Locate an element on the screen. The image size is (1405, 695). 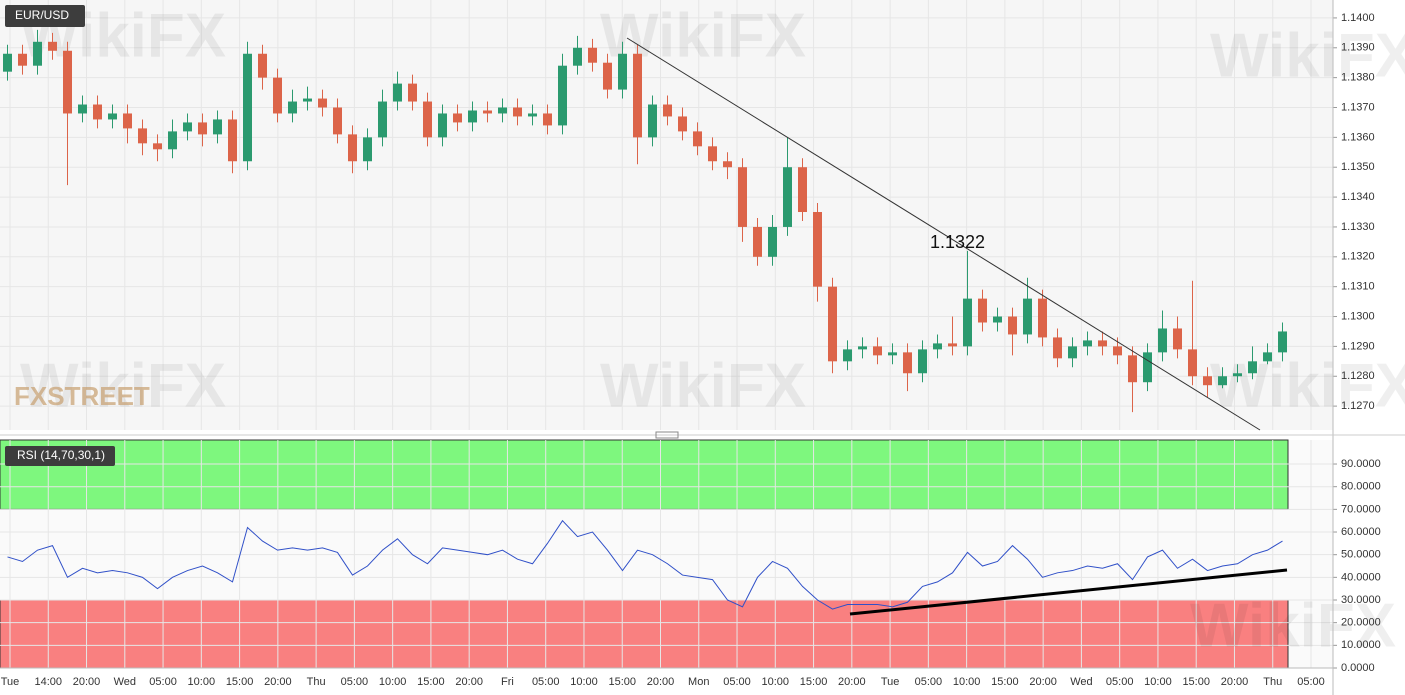
symbol-badge is located at coordinates (45, 16).